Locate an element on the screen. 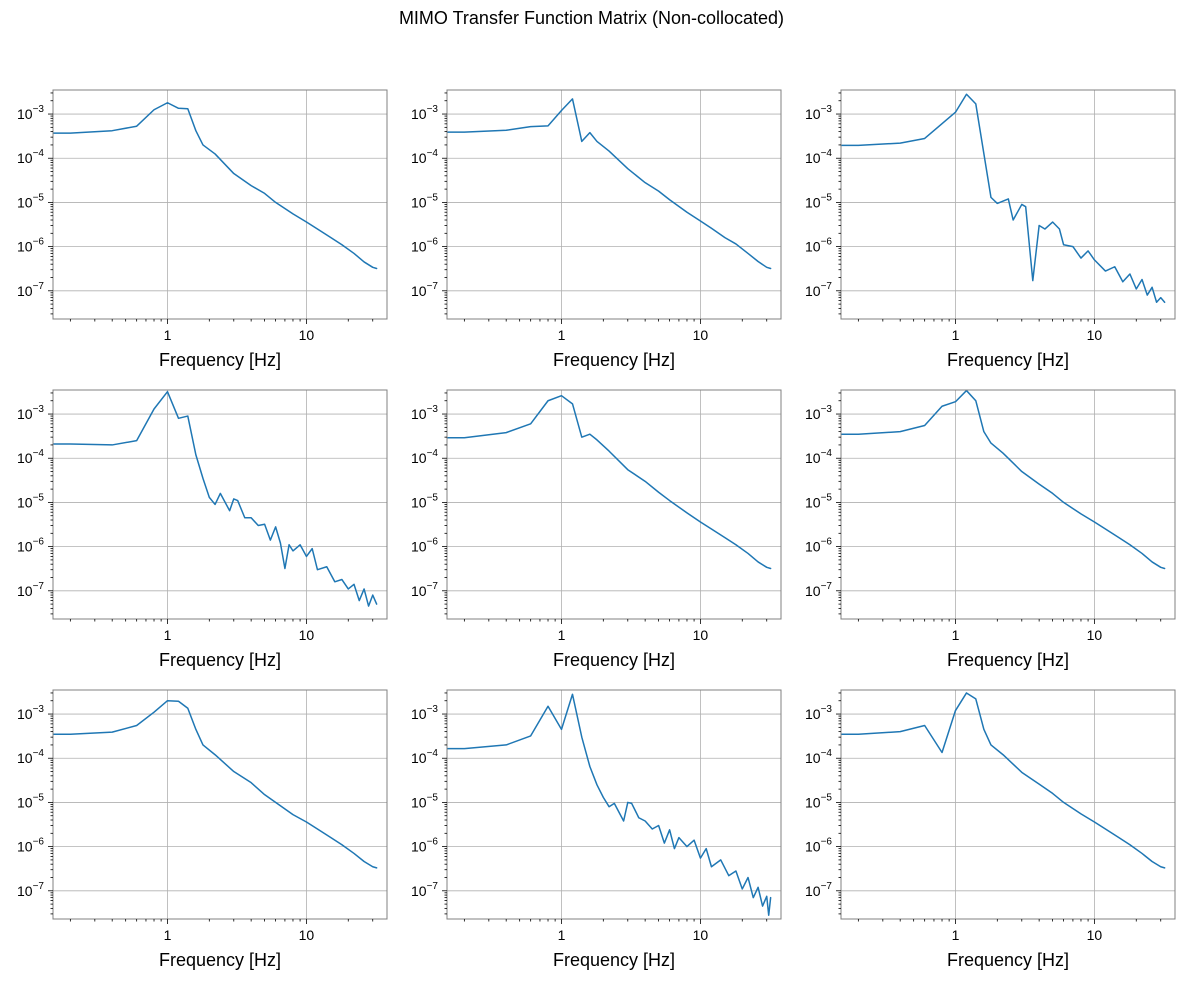  subplot-row2-col2: 1 10 10⁻³ 10⁻⁴ 10⁻⁵ 10⁻⁶ 10⁻⁷ Frequency [Hz] is located at coordinates (596, 529).